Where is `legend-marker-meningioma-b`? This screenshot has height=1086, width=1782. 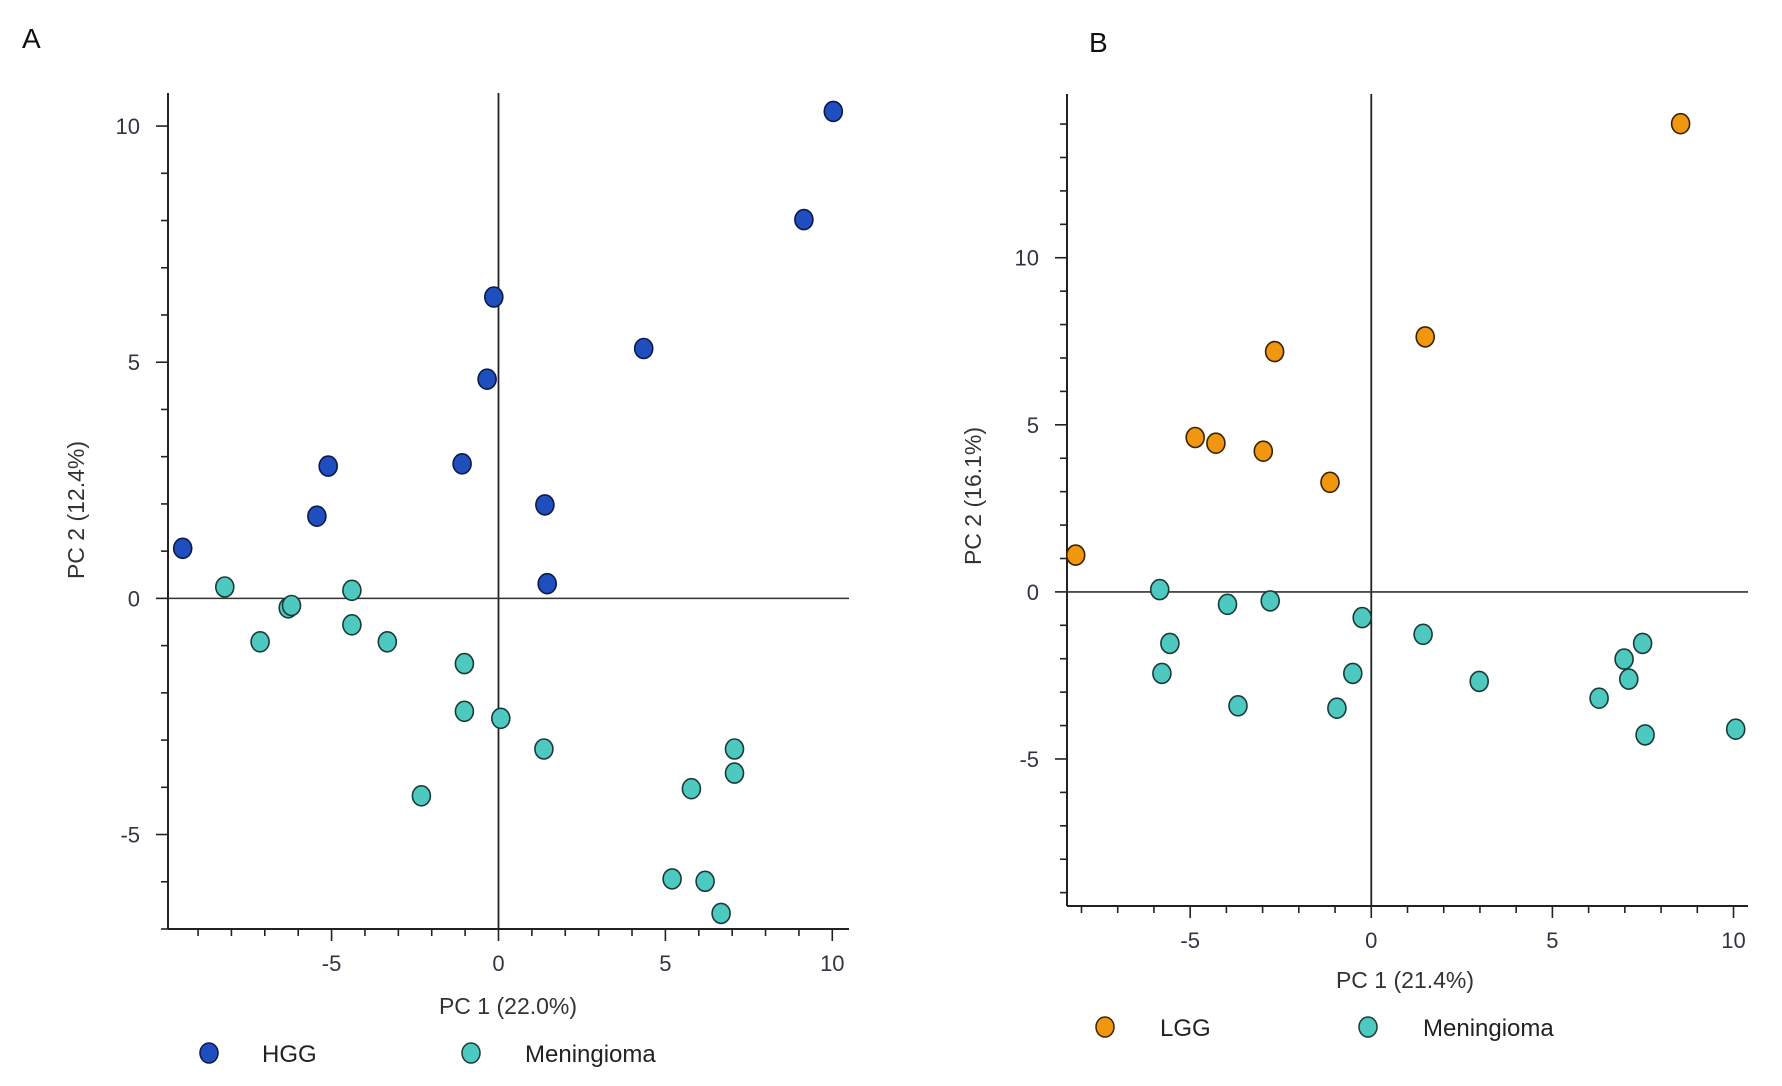 legend-marker-meningioma-b is located at coordinates (1368, 1027).